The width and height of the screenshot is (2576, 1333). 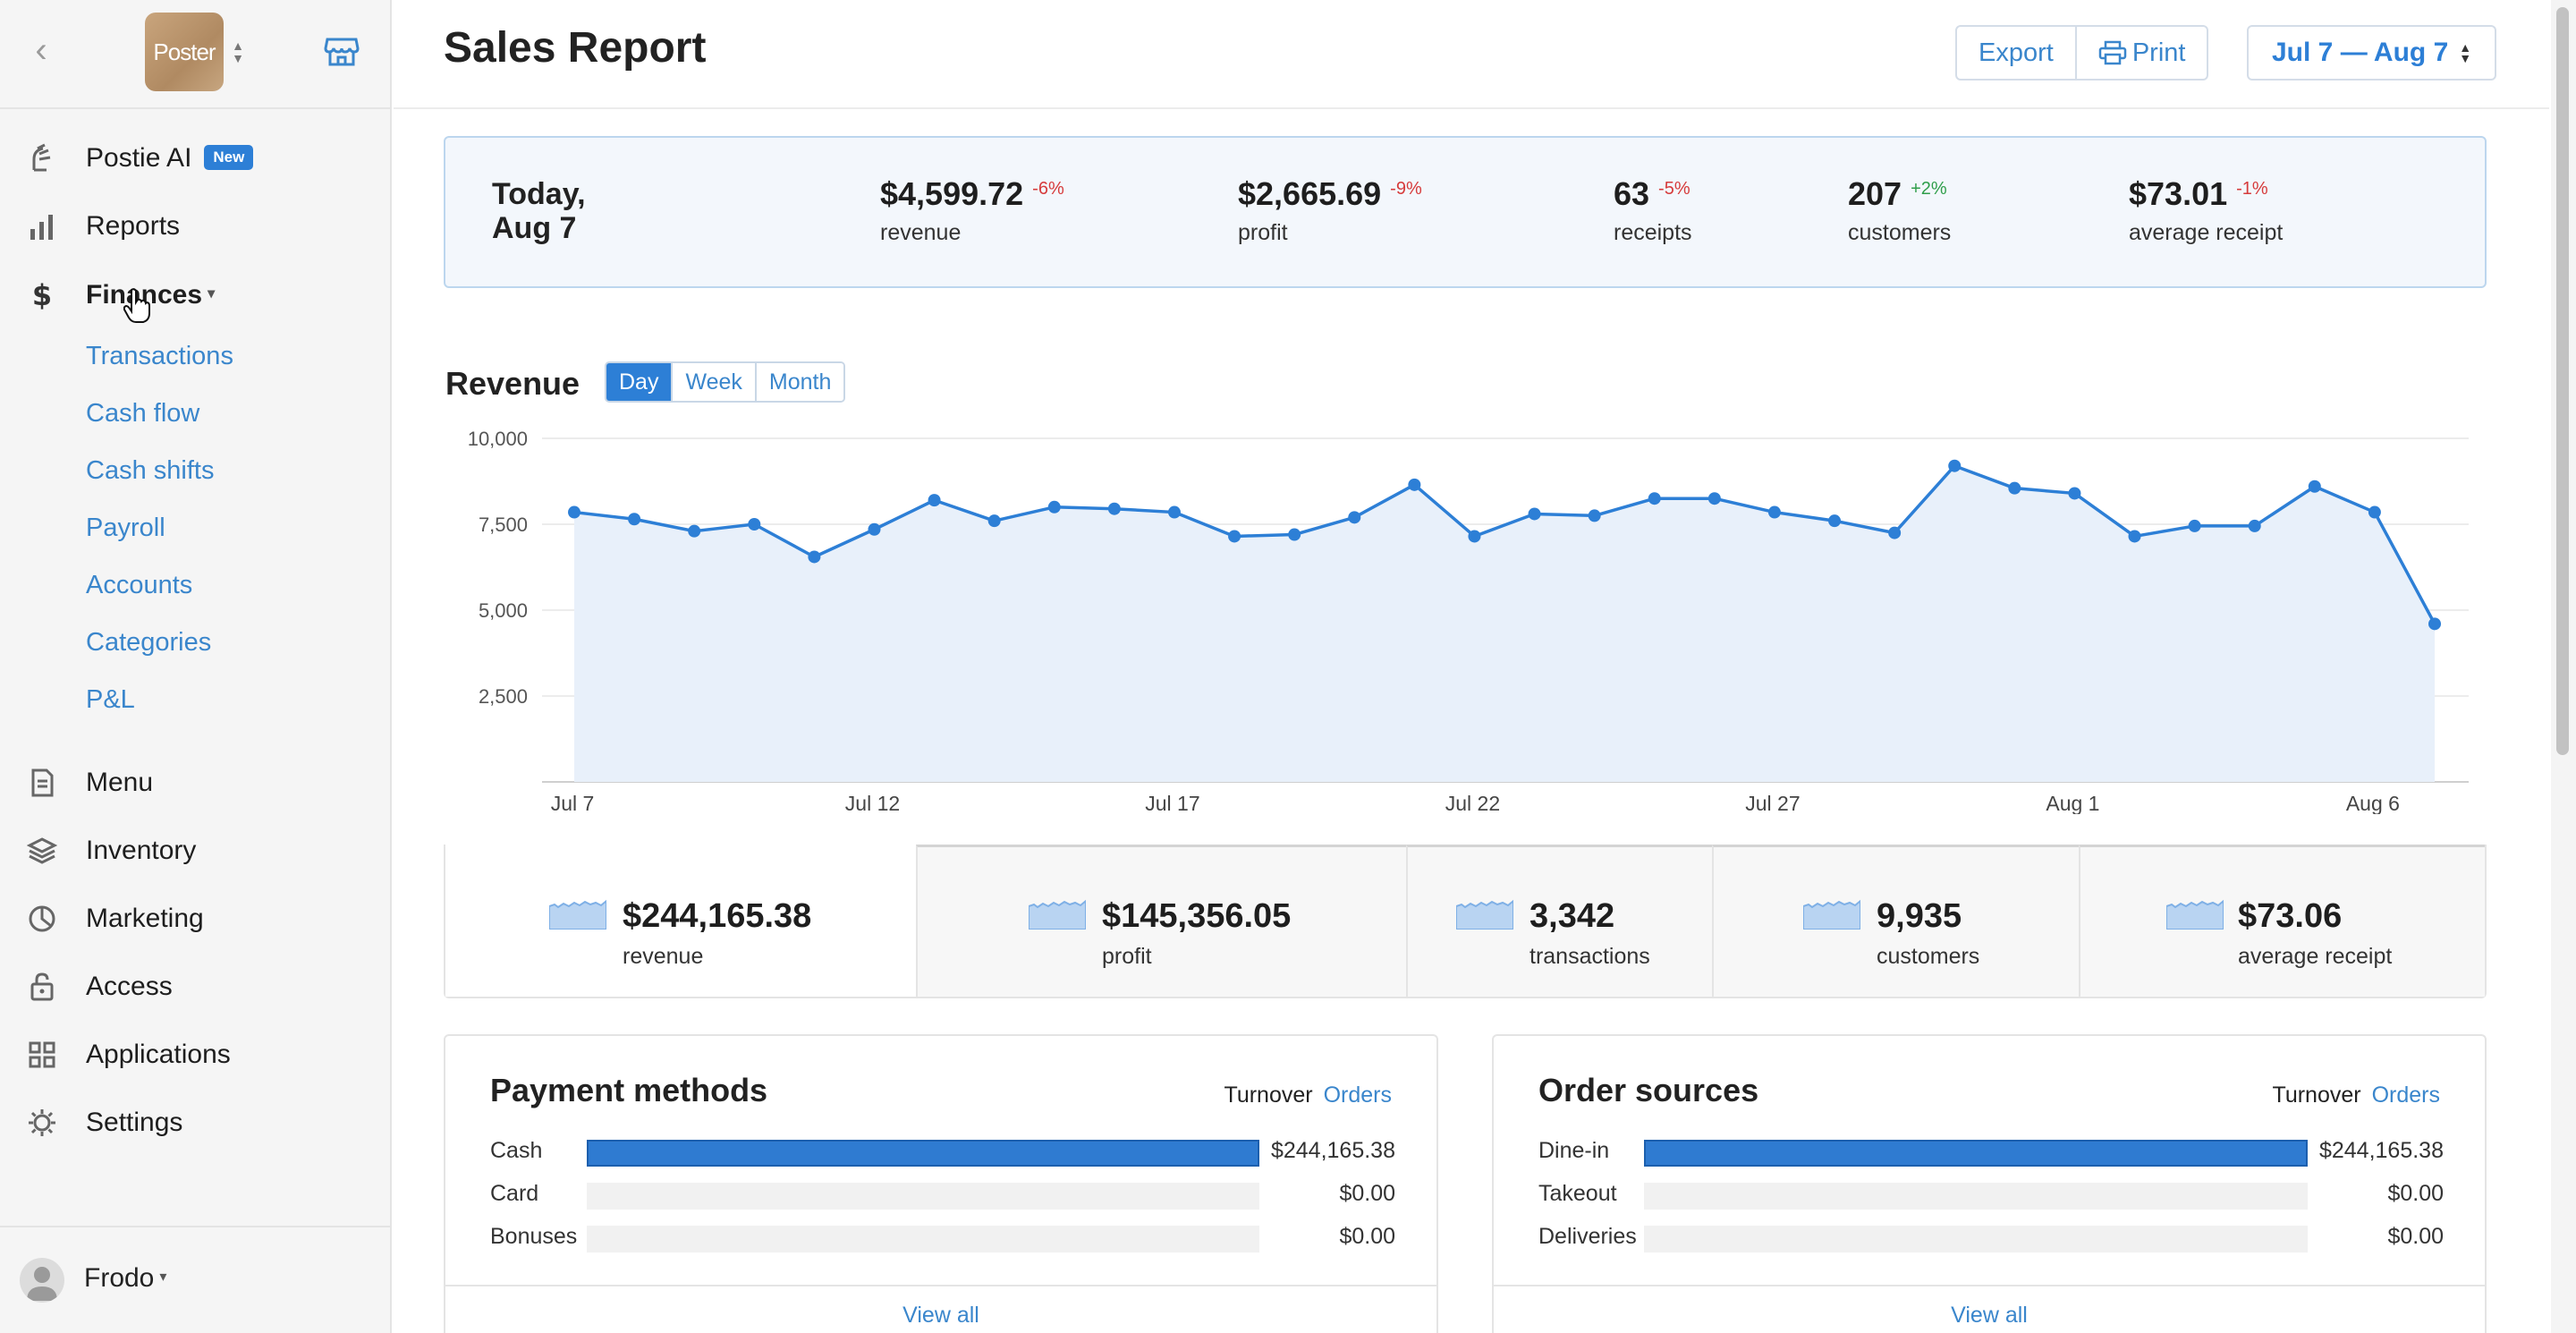 What do you see at coordinates (41, 50) in the screenshot?
I see `back-chevron-icon: ‹` at bounding box center [41, 50].